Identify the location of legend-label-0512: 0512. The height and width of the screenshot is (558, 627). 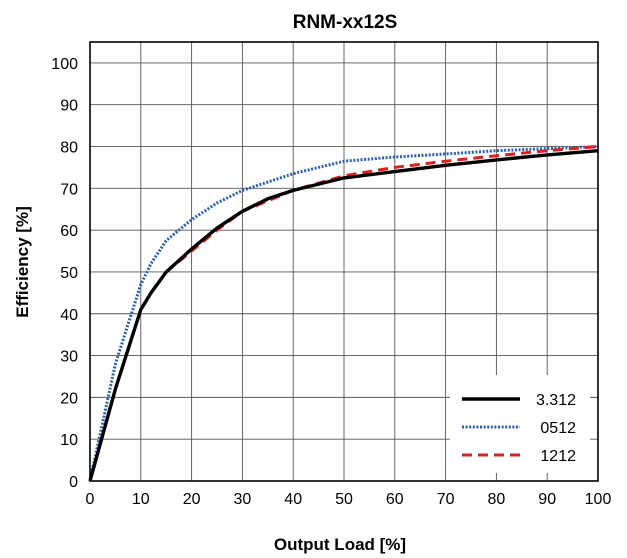
(558, 428).